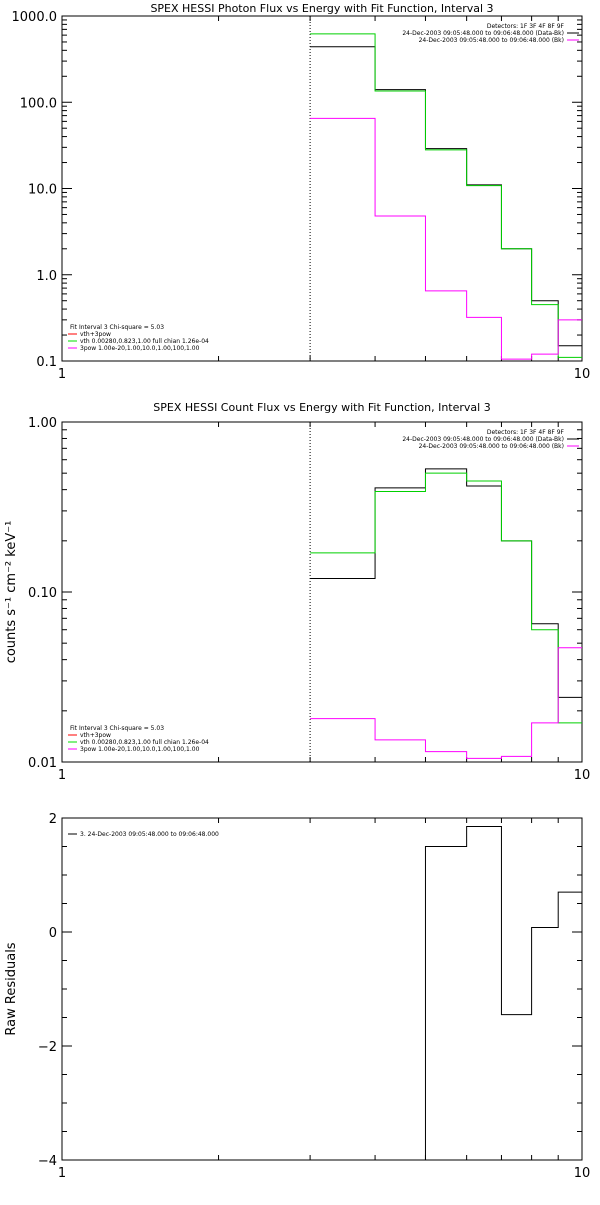 The height and width of the screenshot is (1205, 600). I want to click on y-tick-label: 100.0, so click(38, 103).